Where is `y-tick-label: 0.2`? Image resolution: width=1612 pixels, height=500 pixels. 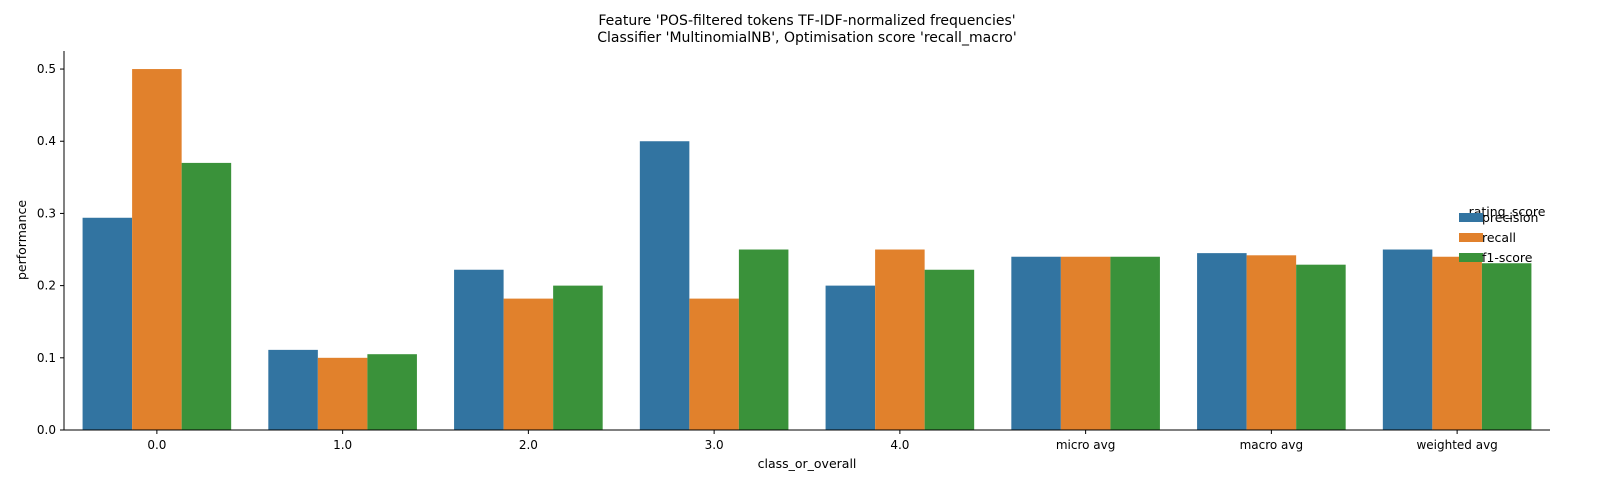 y-tick-label: 0.2 is located at coordinates (46, 286).